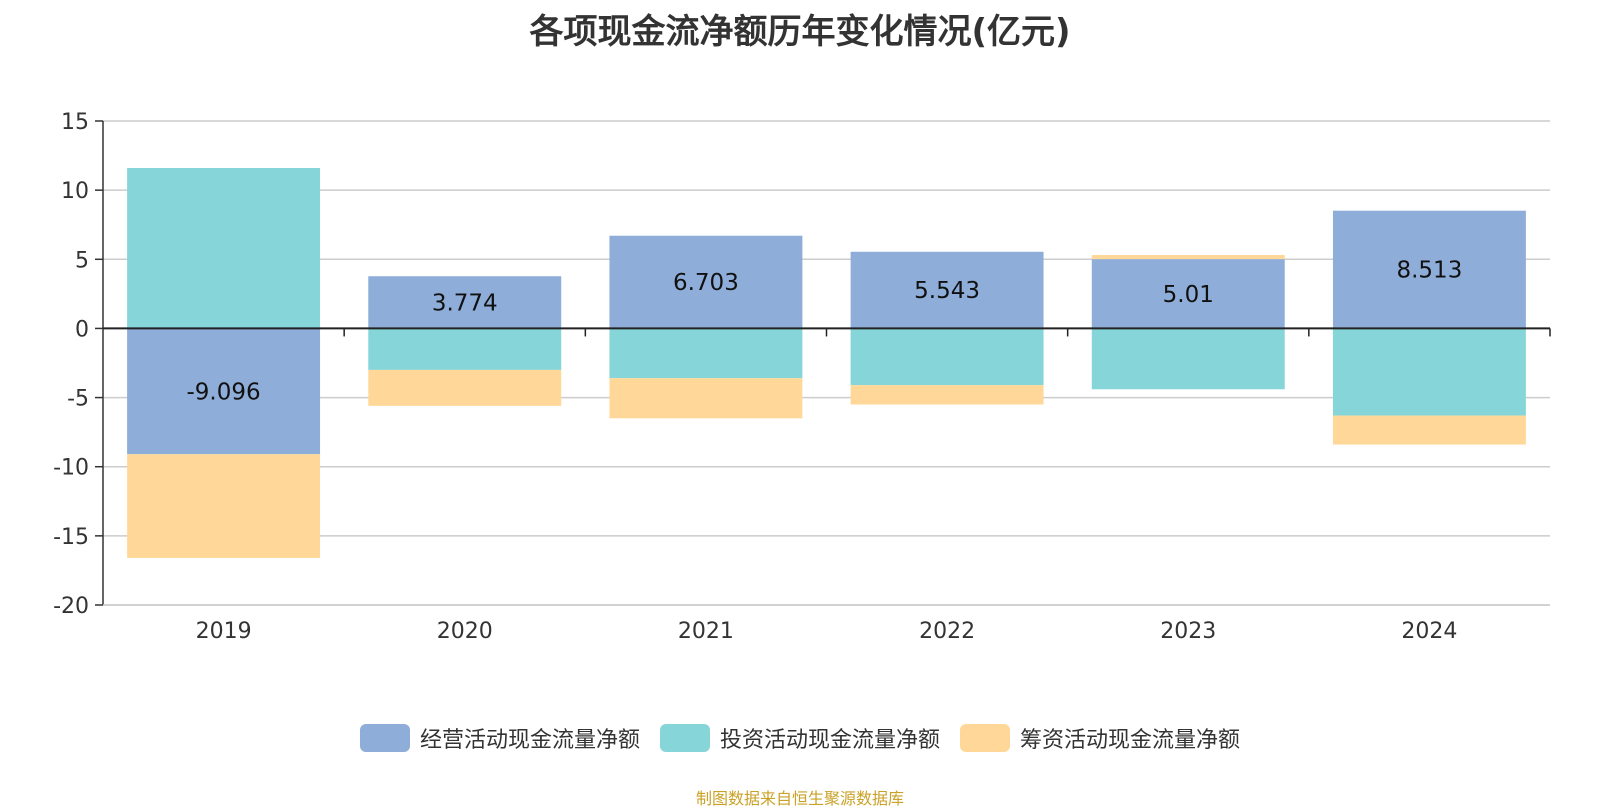 The height and width of the screenshot is (809, 1600). I want to click on x-tick-label-2020: 2020, so click(465, 631).